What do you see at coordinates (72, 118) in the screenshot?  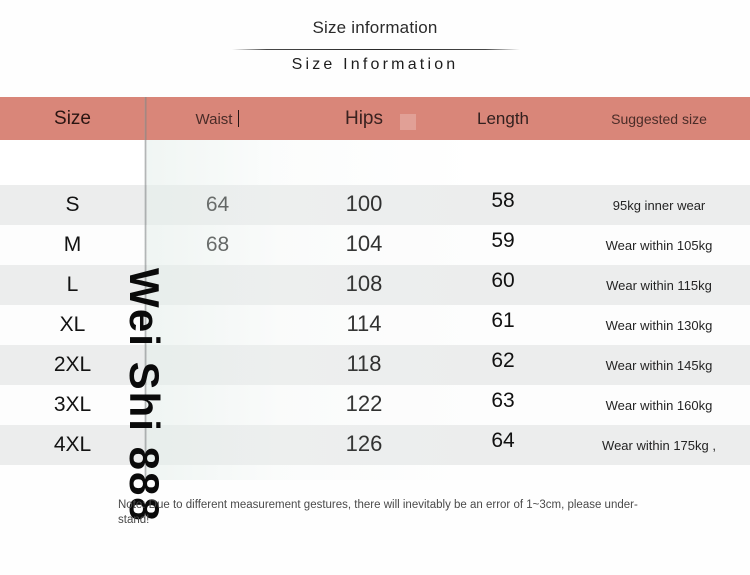 I see `column-header-size: Size` at bounding box center [72, 118].